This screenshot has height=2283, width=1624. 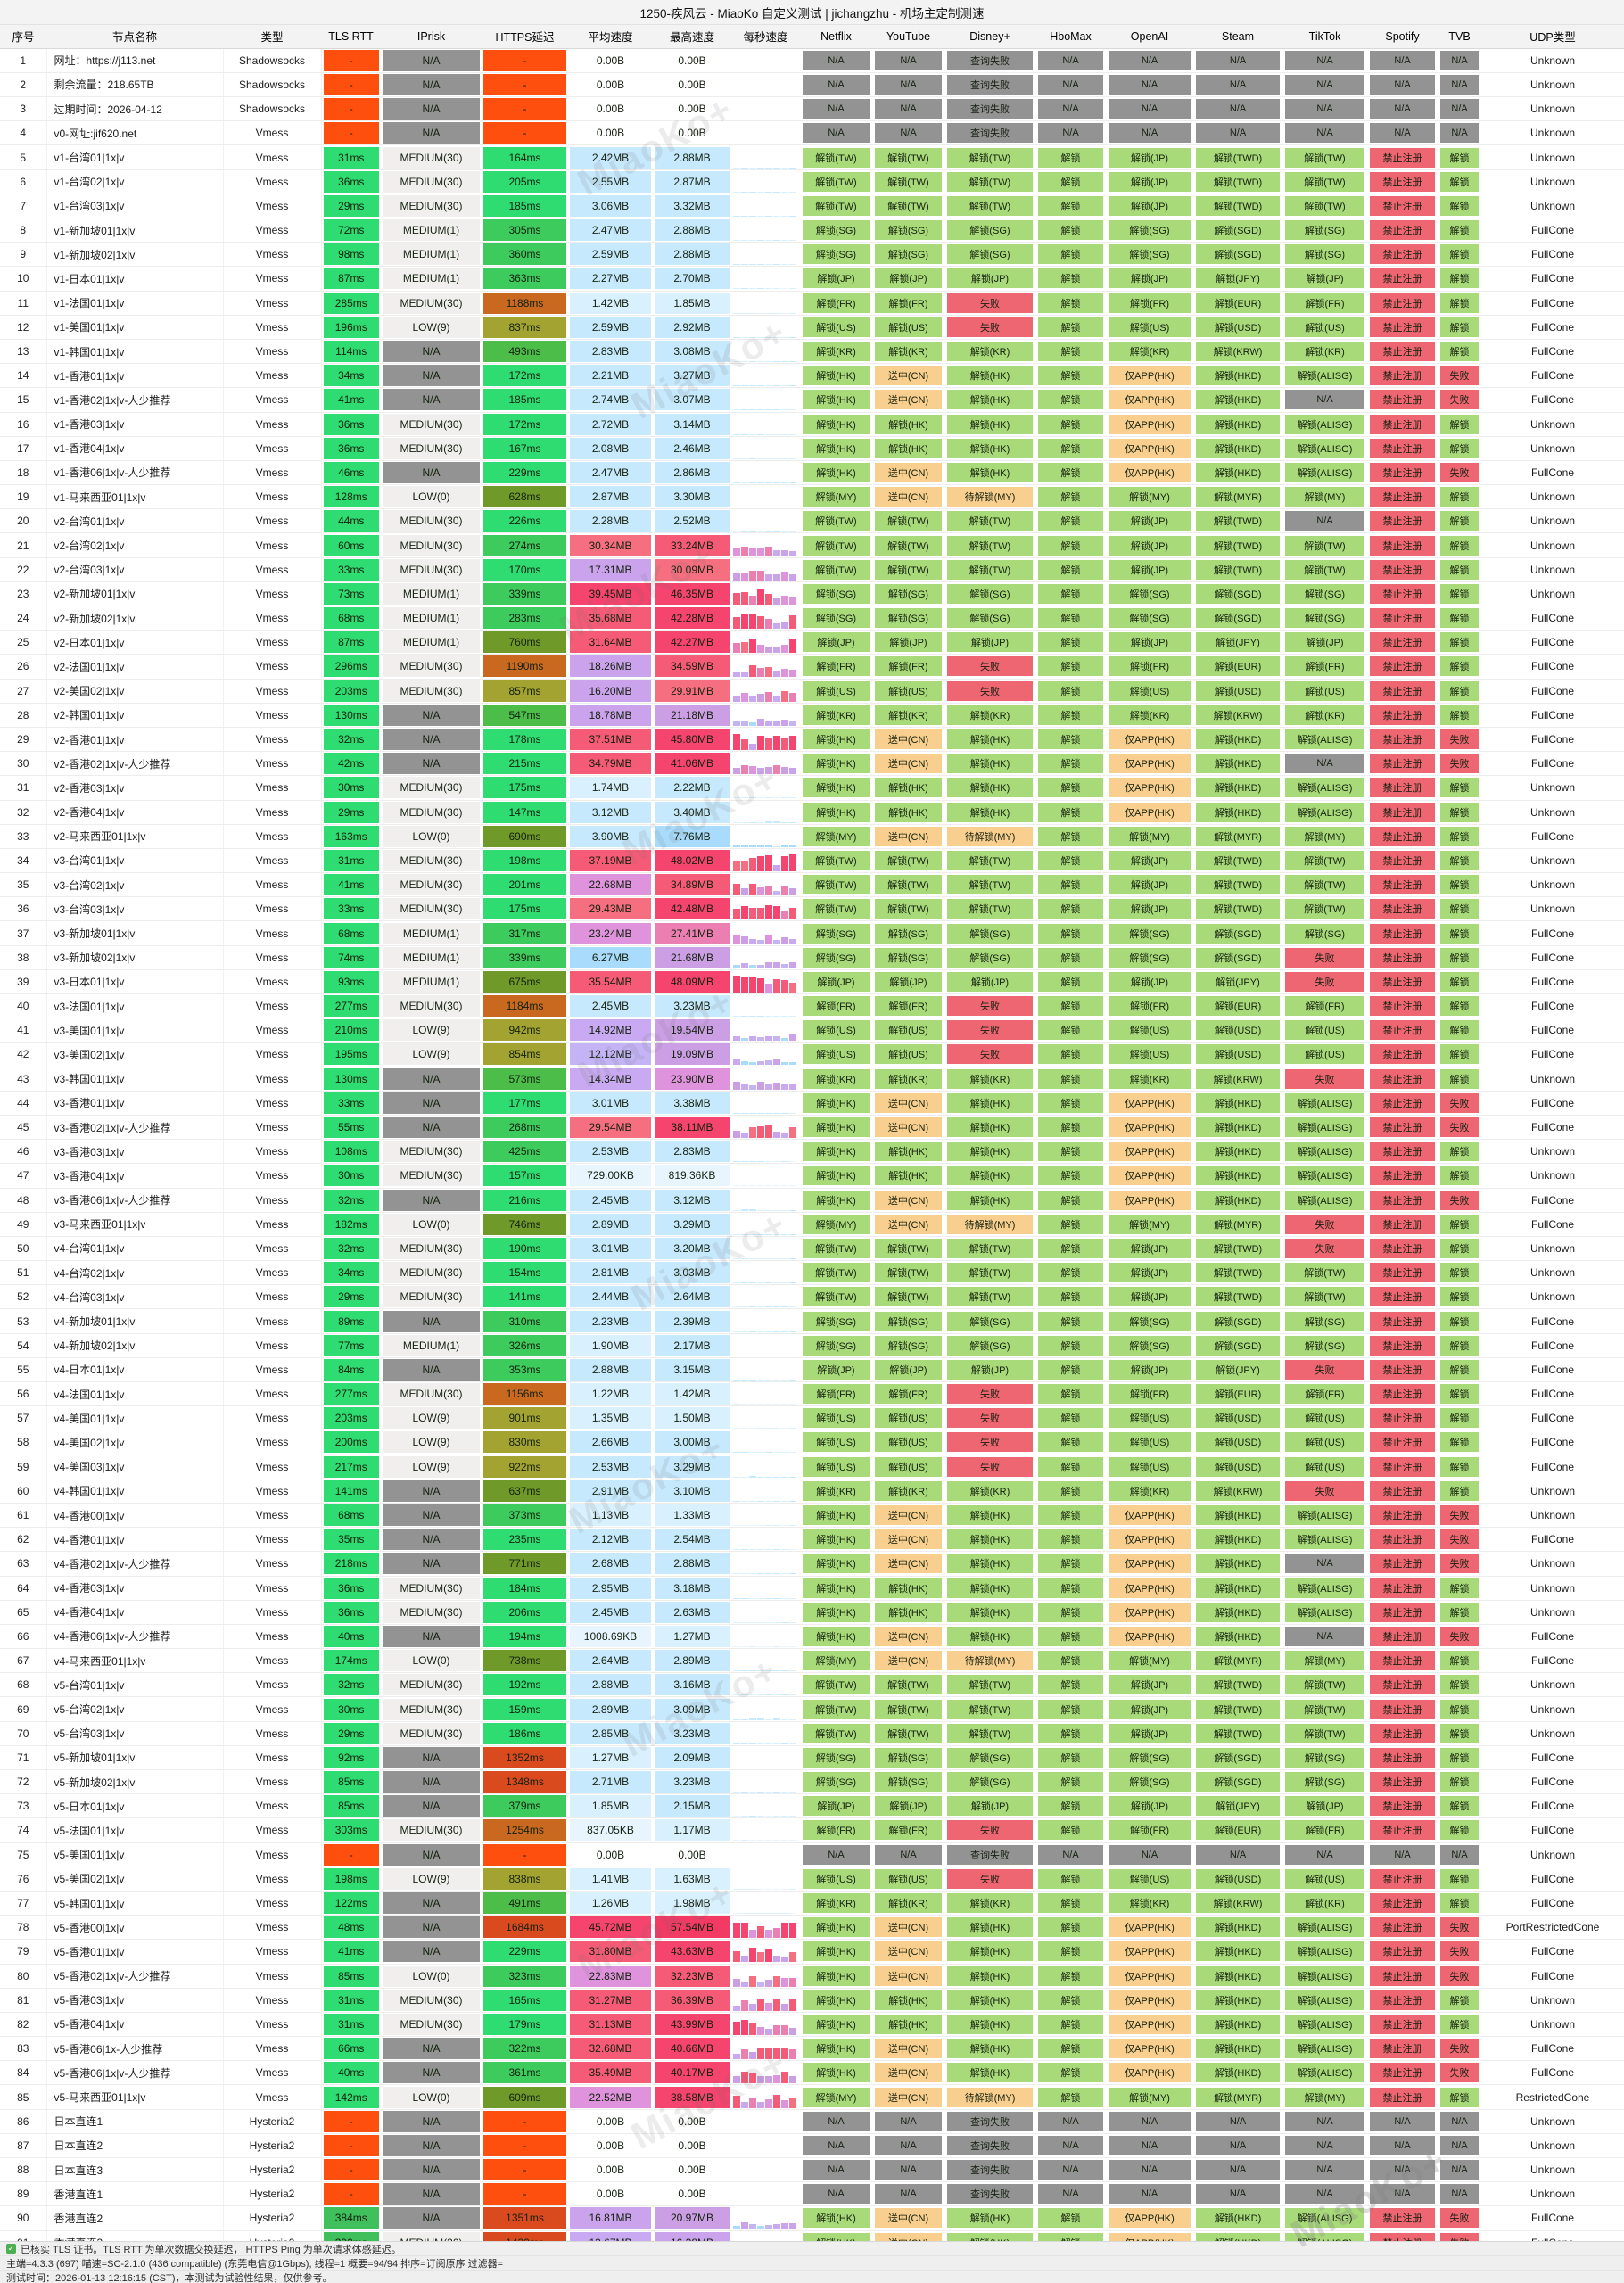 I want to click on cell-https-latency: 170ms, so click(x=525, y=569).